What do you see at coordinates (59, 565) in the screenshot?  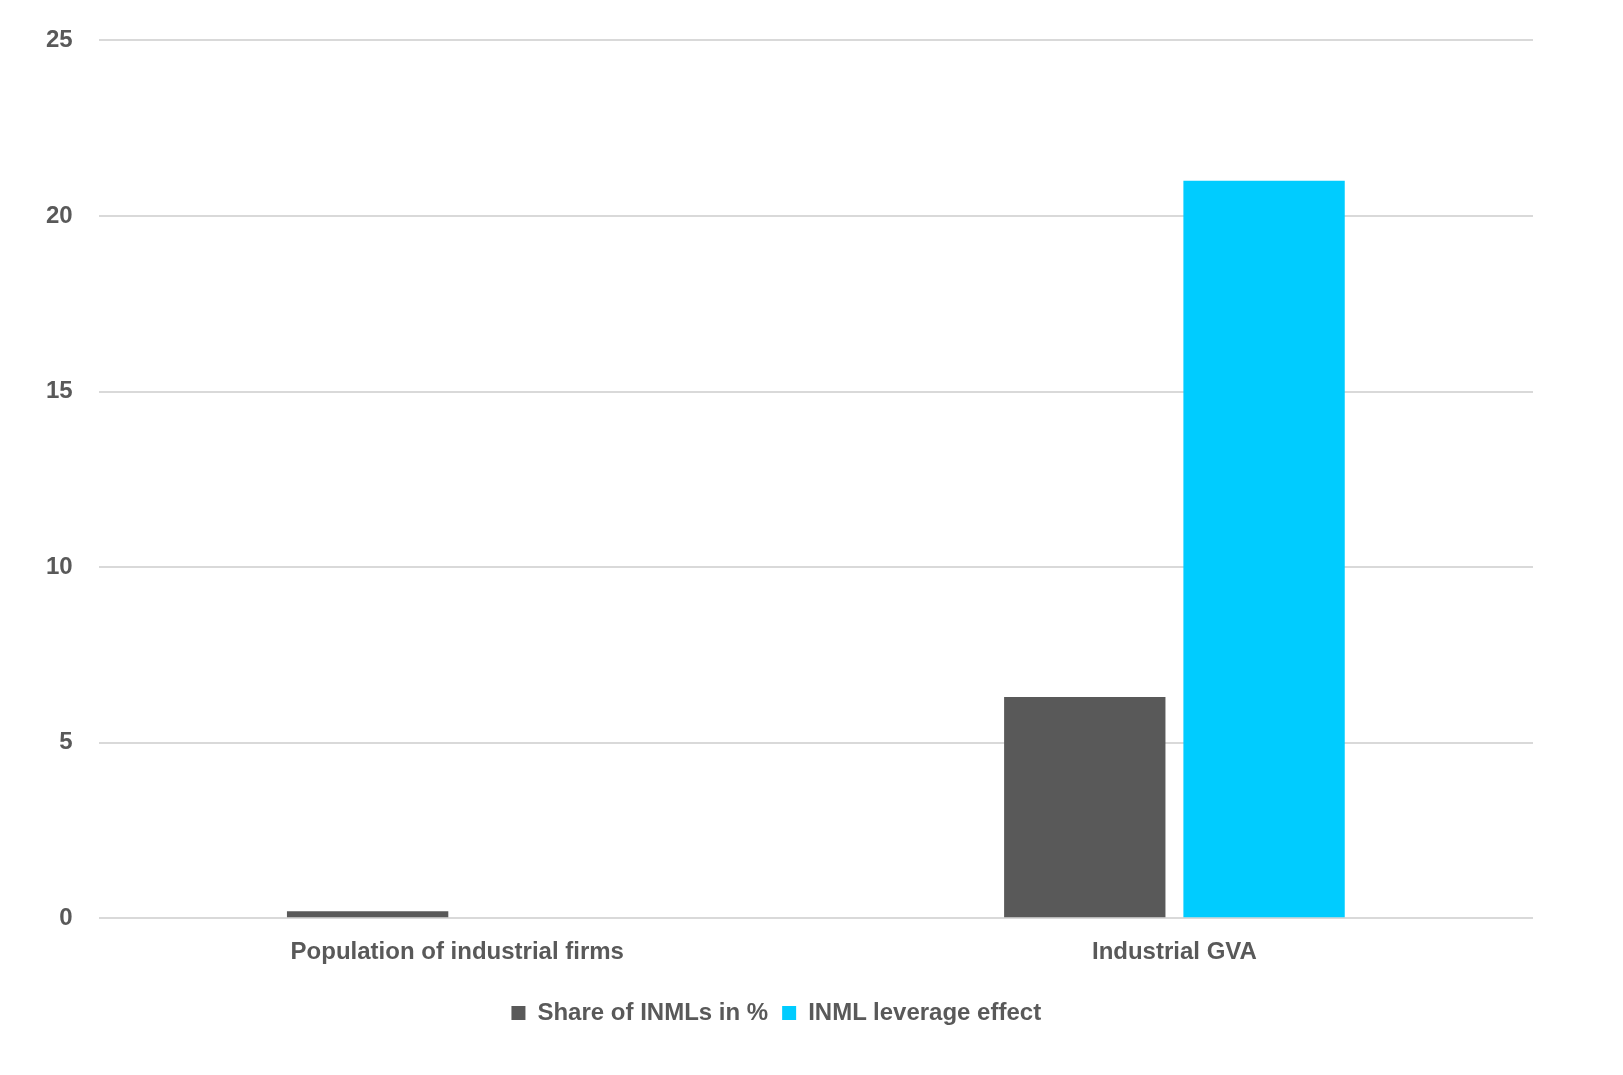 I see `y-tick-label: 10` at bounding box center [59, 565].